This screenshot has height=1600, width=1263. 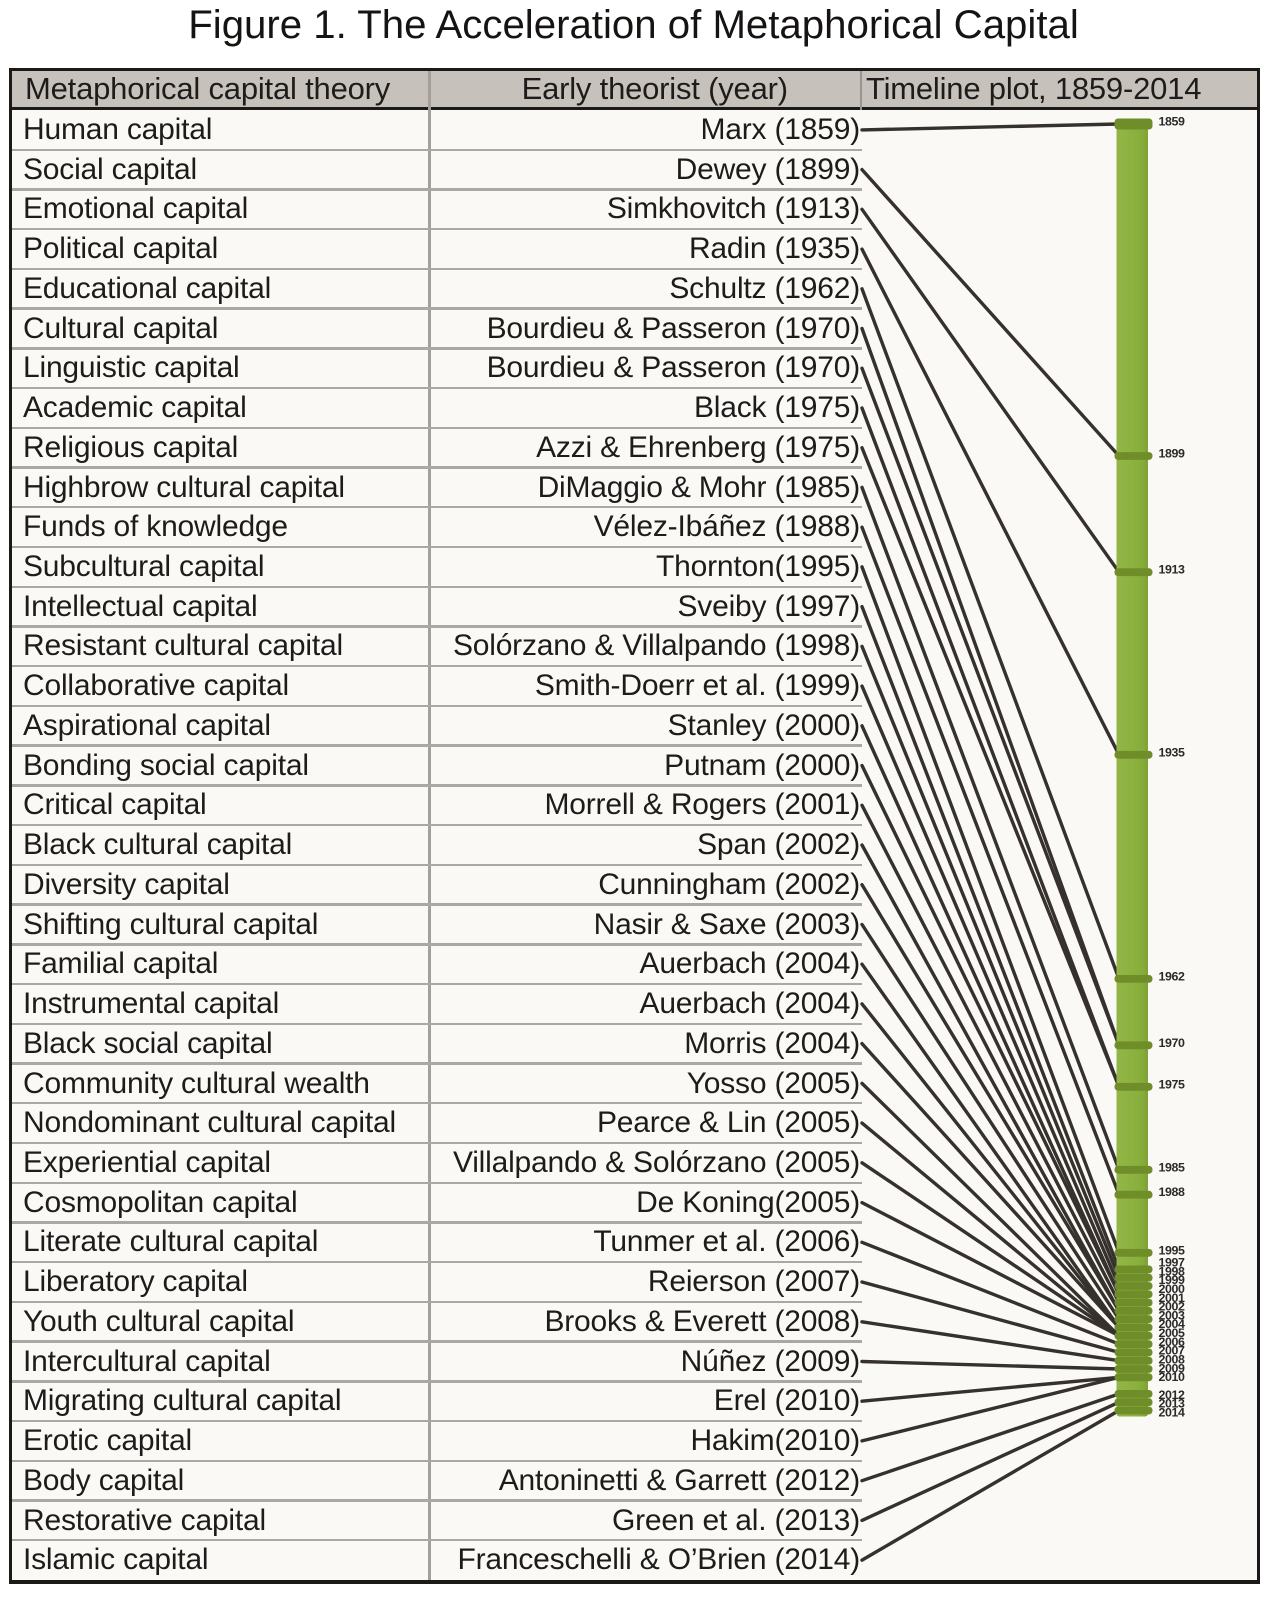 What do you see at coordinates (1172, 1395) in the screenshot?
I see `svg-text: 2012` at bounding box center [1172, 1395].